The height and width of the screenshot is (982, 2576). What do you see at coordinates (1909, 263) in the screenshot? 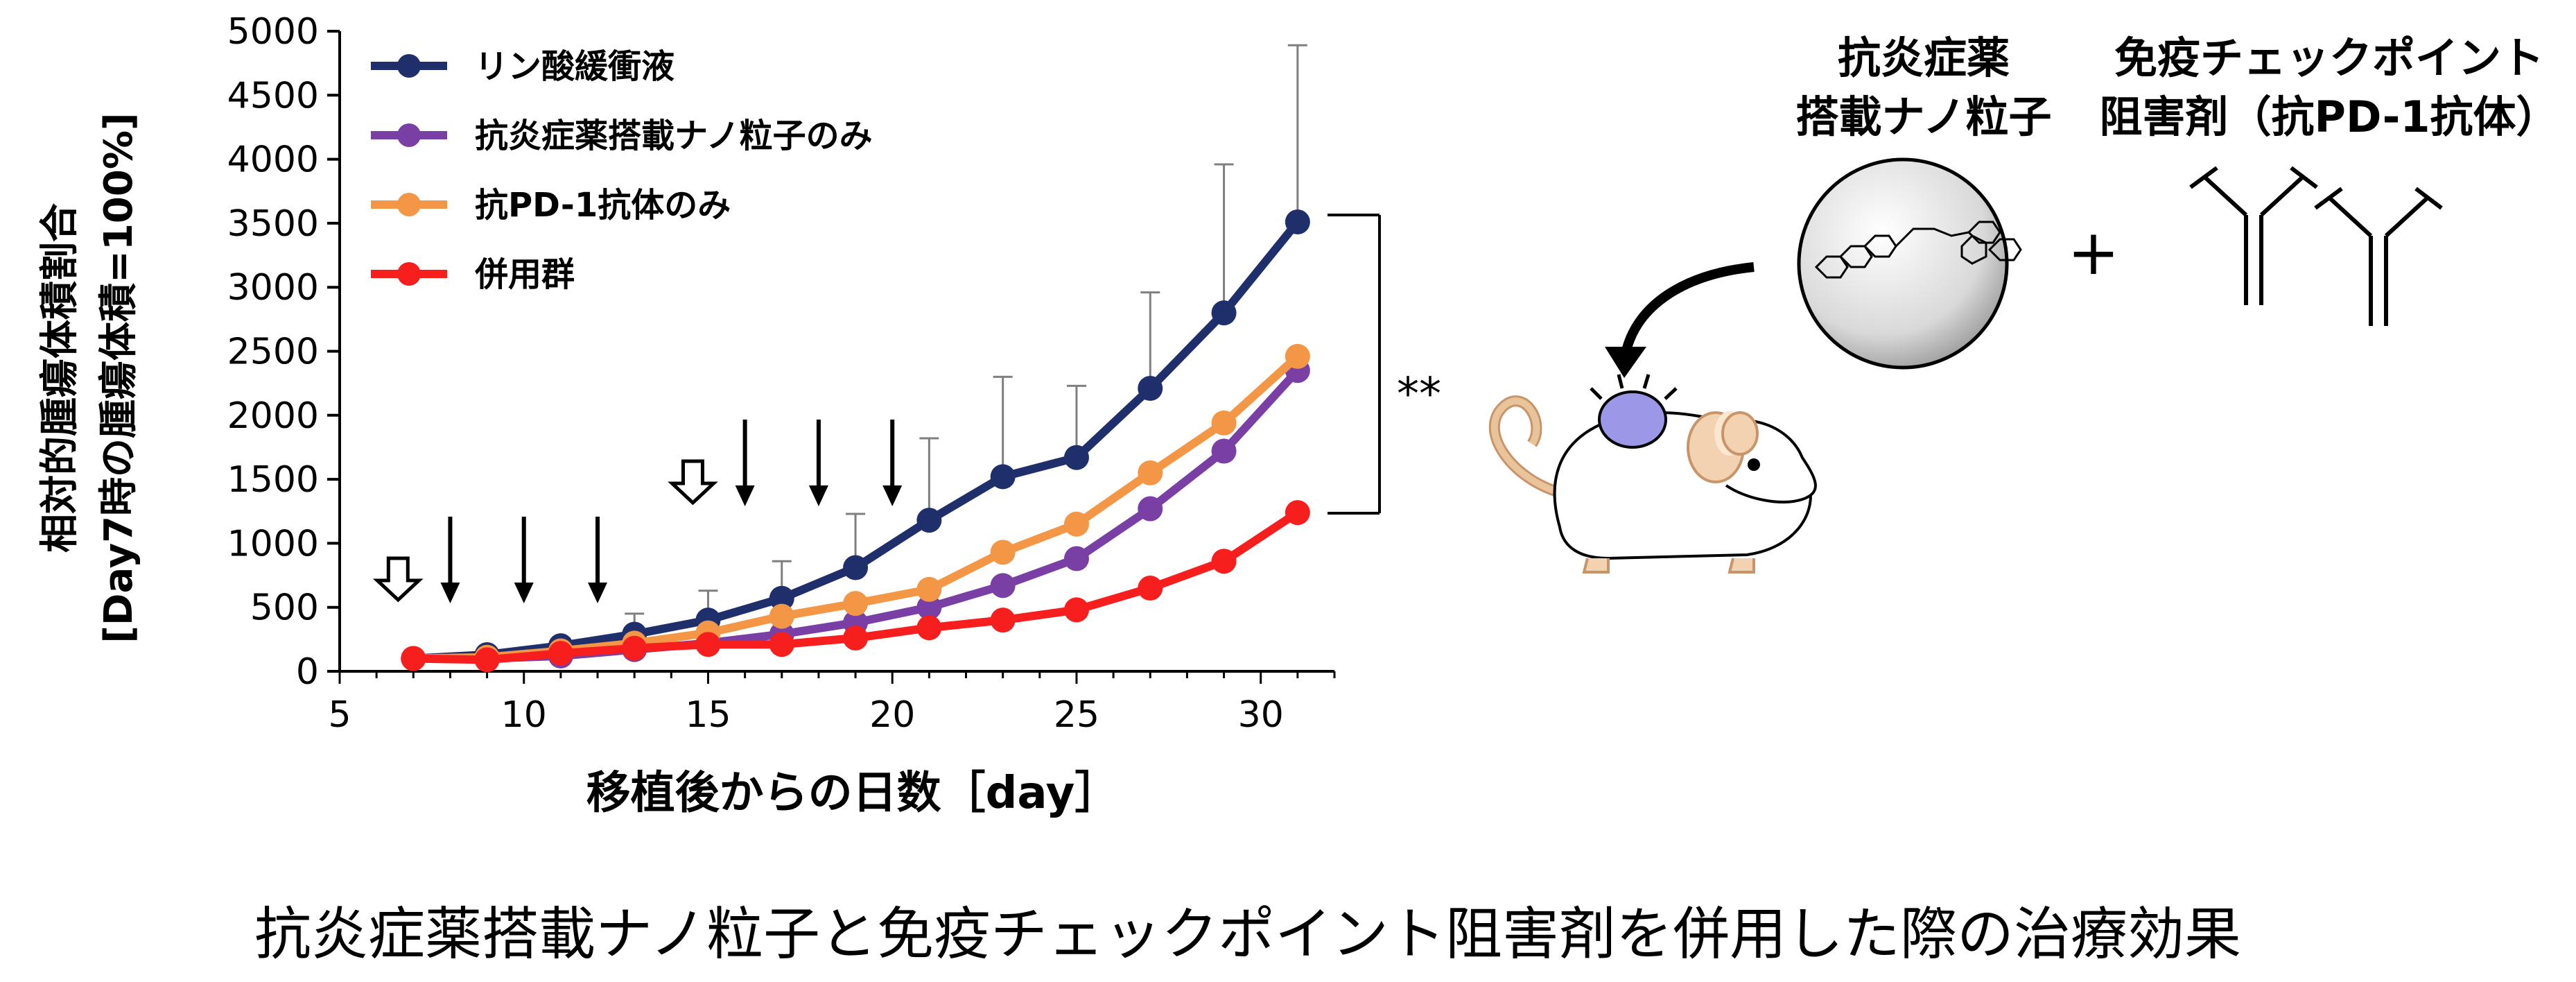
I see `nanoparticle-icon` at bounding box center [1909, 263].